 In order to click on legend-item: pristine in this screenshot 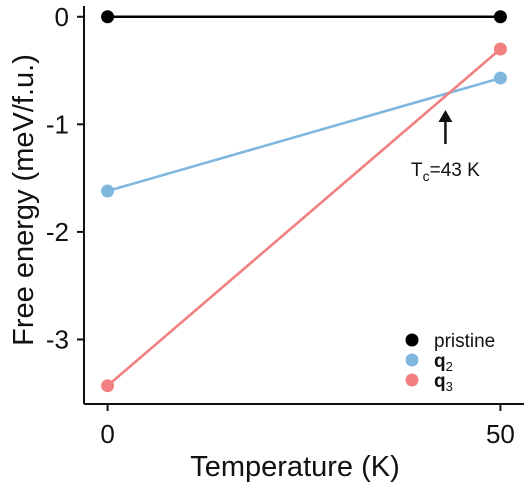, I will do `click(450, 341)`.